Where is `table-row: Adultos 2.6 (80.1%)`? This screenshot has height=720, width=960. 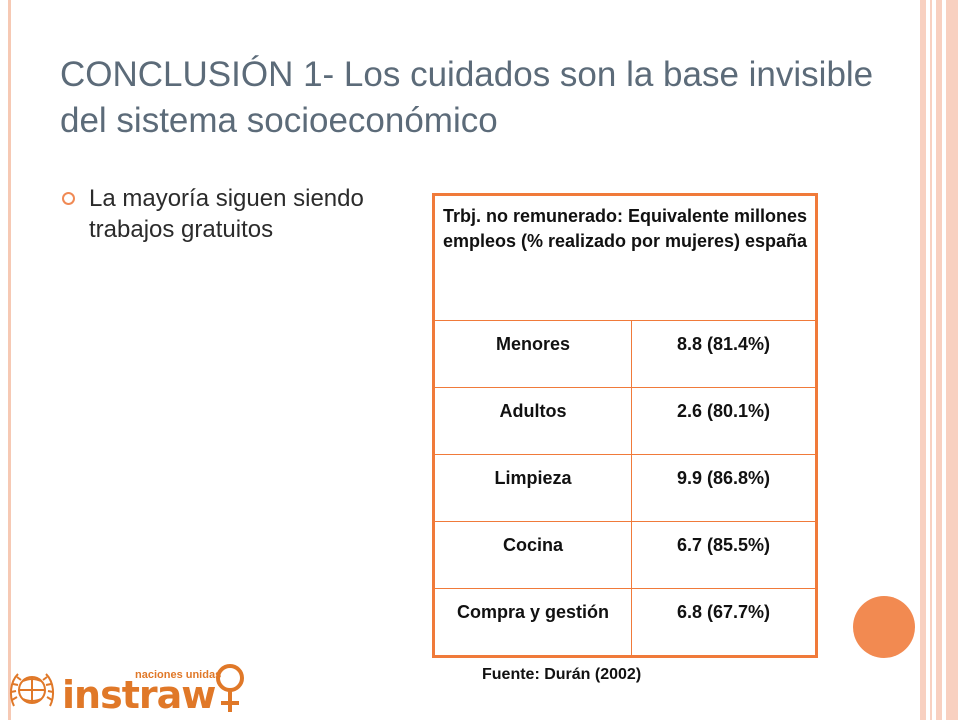 table-row: Adultos 2.6 (80.1%) is located at coordinates (625, 421).